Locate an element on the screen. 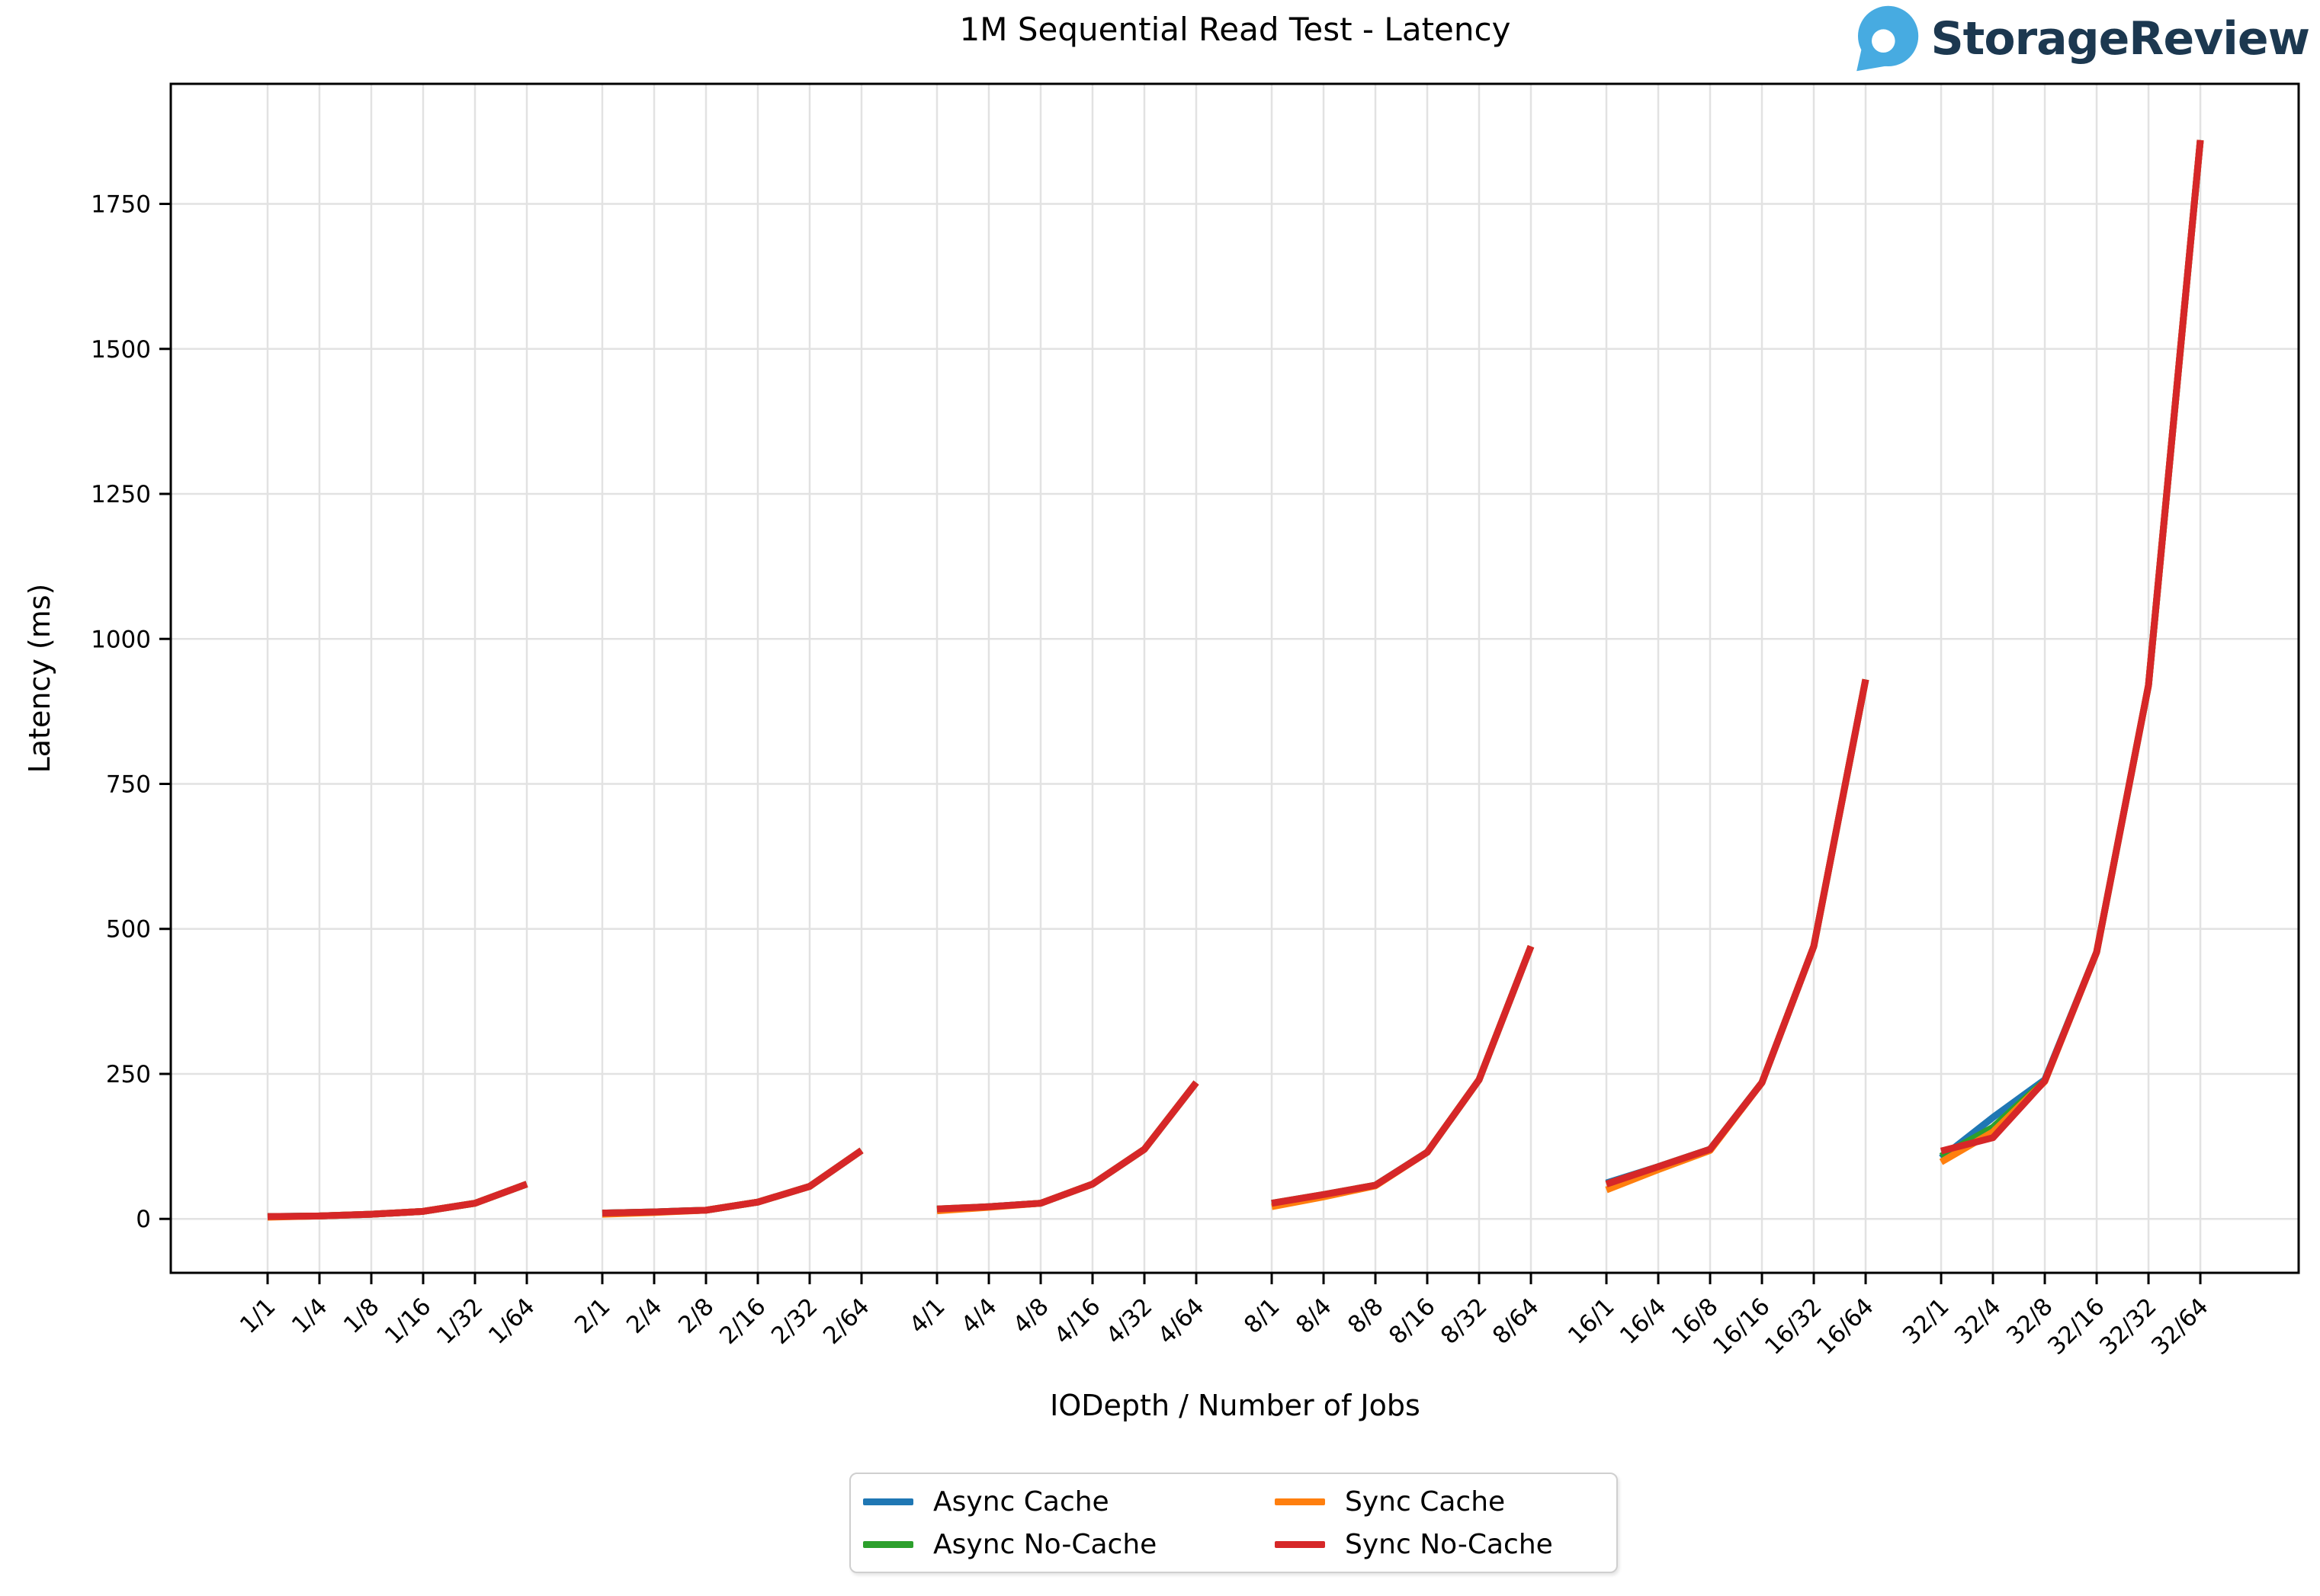 The width and height of the screenshot is (2320, 1596). legend-item-async-no-cache: Async No-Cache is located at coordinates (1069, 1544).